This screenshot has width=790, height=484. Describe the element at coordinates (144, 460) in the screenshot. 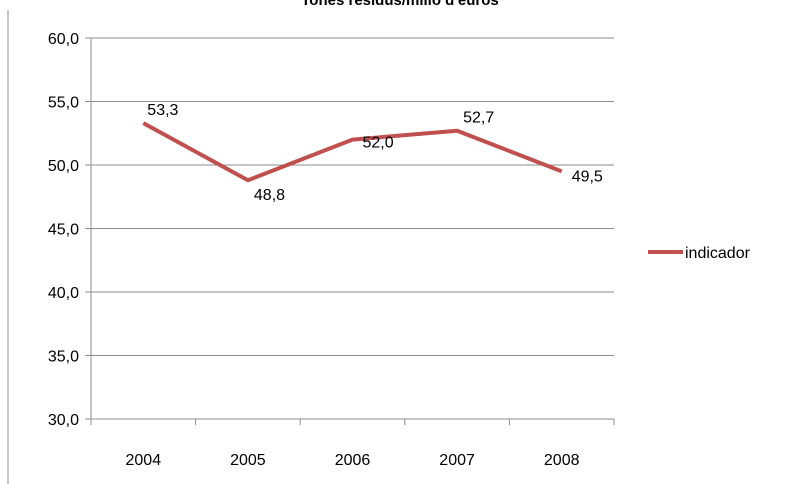

I see `x-tick-label: 2004` at that location.